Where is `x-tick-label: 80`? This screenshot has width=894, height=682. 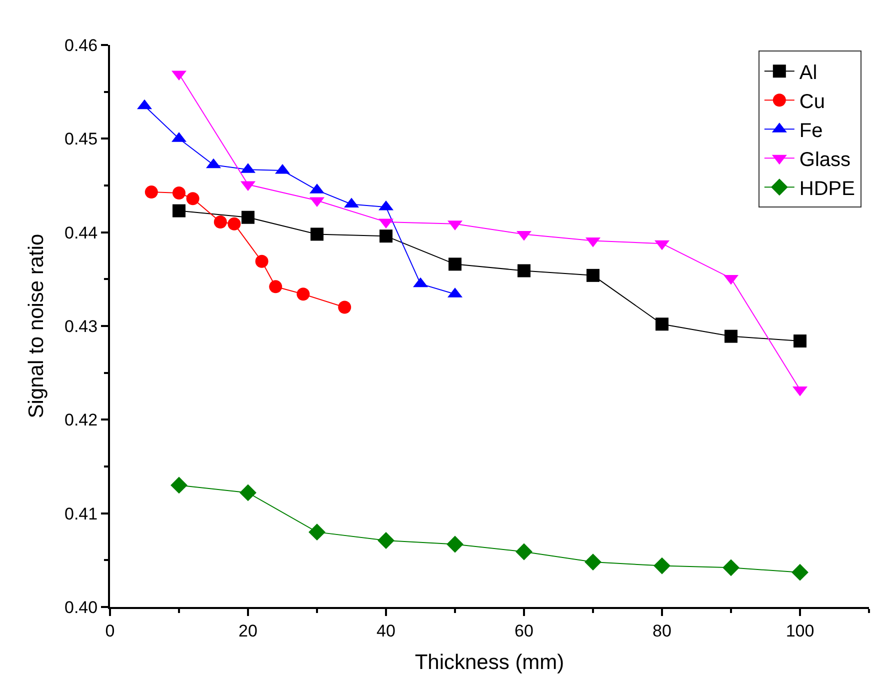
x-tick-label: 80 is located at coordinates (662, 630).